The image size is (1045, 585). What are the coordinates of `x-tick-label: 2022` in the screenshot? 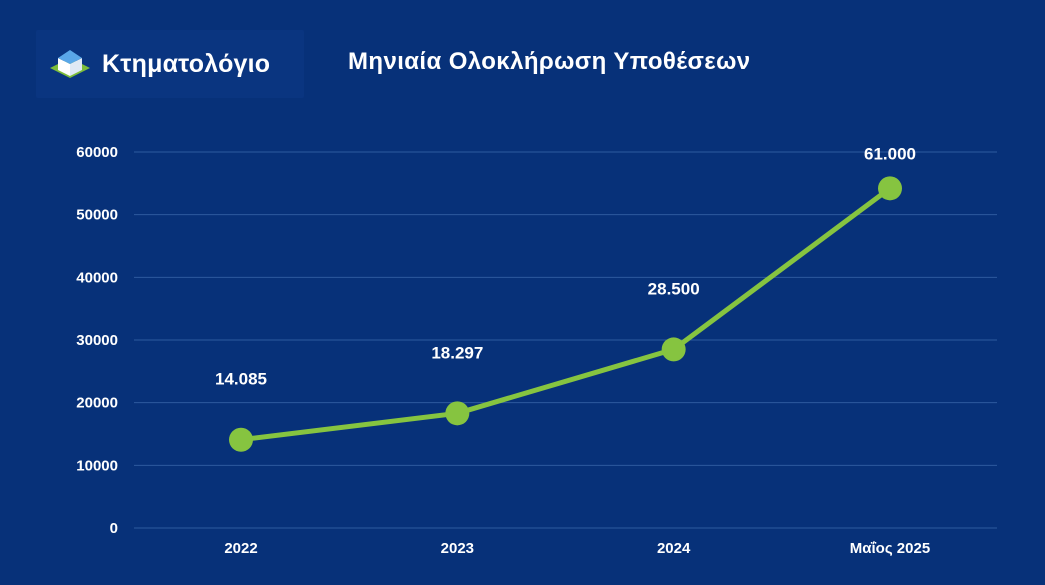 It's located at (240, 548).